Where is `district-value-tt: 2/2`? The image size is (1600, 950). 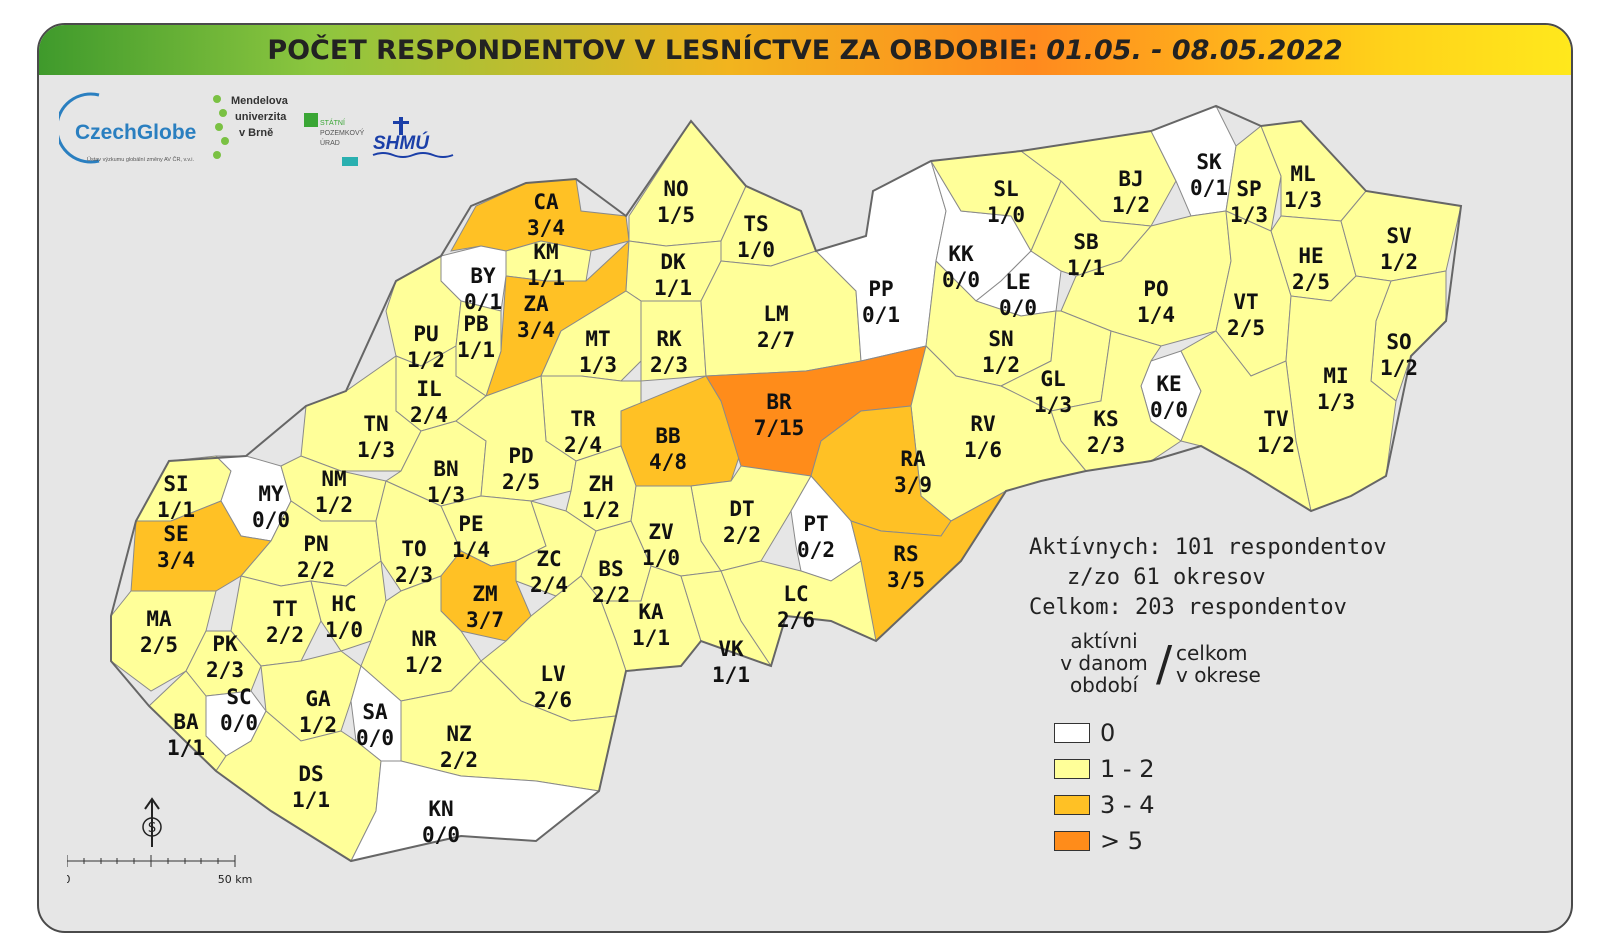 district-value-tt: 2/2 is located at coordinates (285, 635).